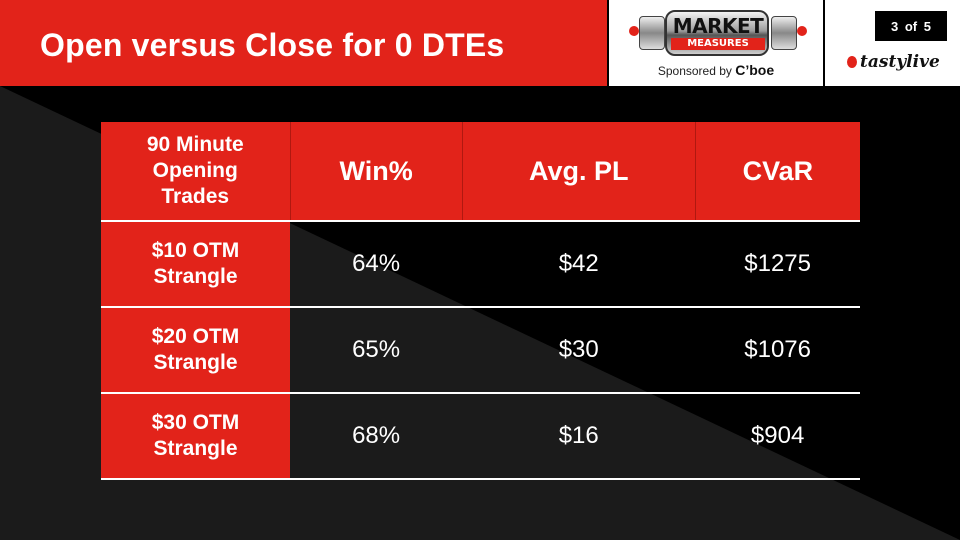 This screenshot has height=540, width=960. What do you see at coordinates (777, 436) in the screenshot?
I see `cell-cvar: $904` at bounding box center [777, 436].